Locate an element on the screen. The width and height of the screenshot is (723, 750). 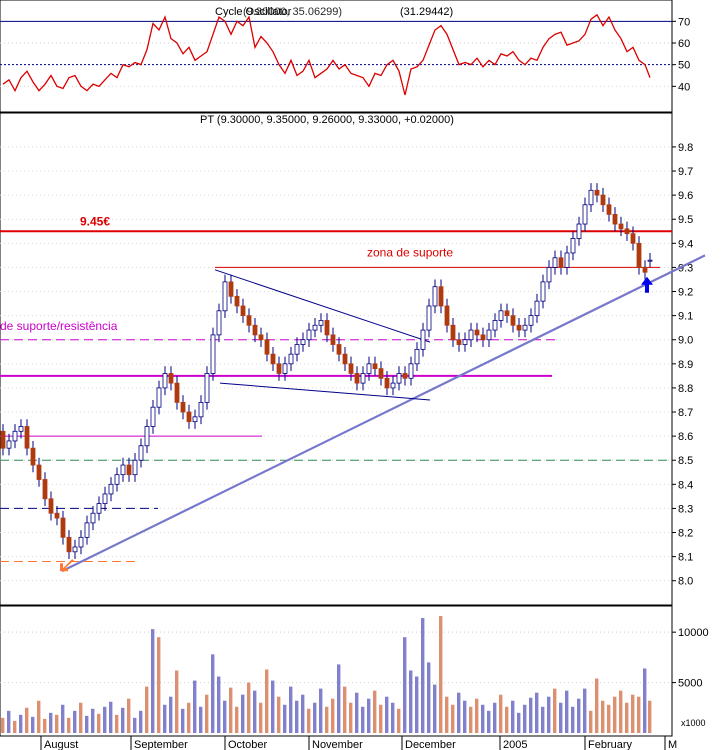
x-axis-month-label: August is located at coordinates (61, 744).